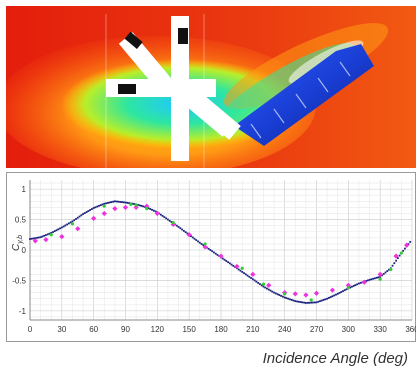 The height and width of the screenshot is (376, 420). What do you see at coordinates (153, 61) in the screenshot?
I see `black-blocks` at bounding box center [153, 61].